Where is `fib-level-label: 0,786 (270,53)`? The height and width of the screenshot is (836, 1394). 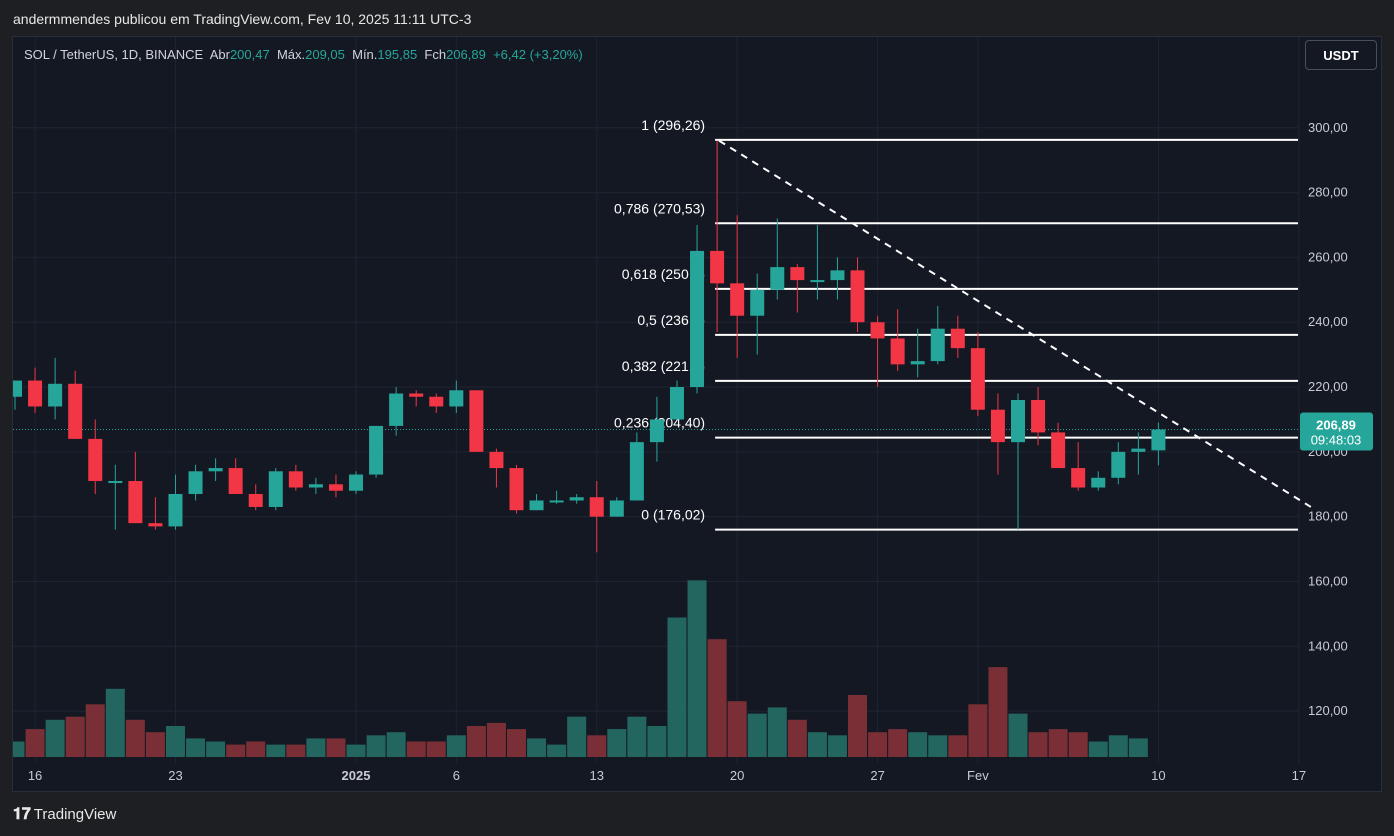 fib-level-label: 0,786 (270,53) is located at coordinates (659, 208).